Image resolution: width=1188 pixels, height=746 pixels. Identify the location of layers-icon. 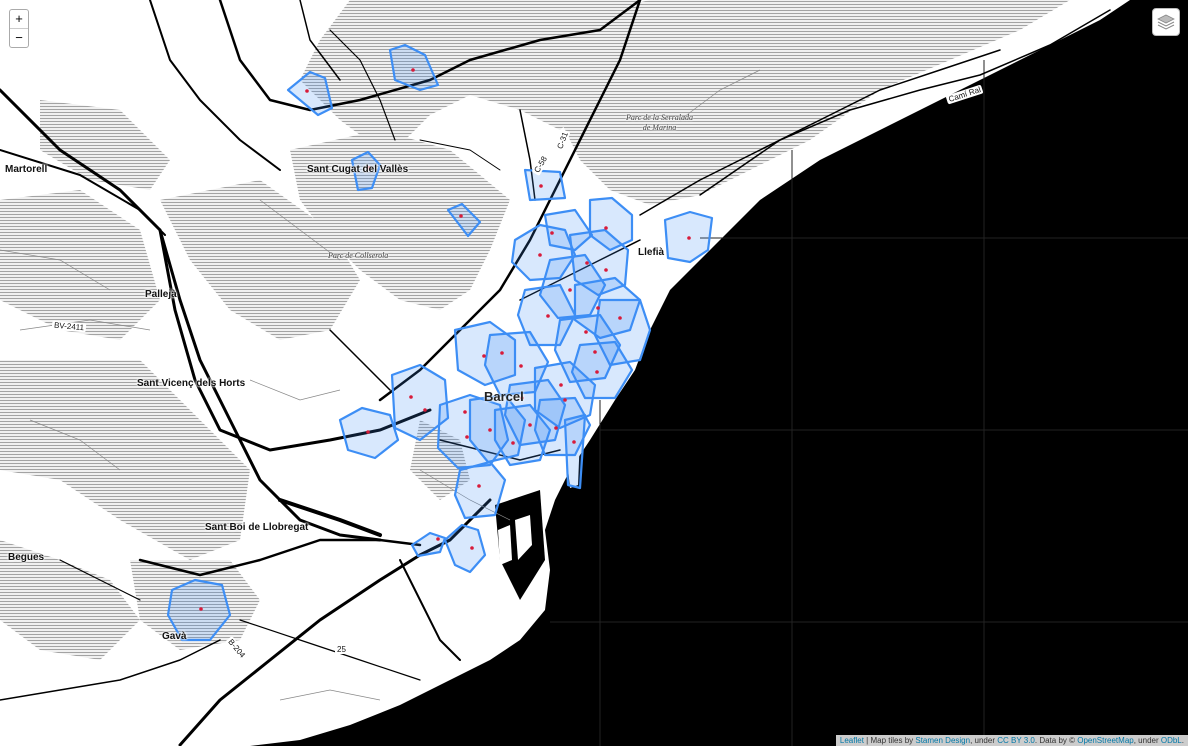
(1166, 22).